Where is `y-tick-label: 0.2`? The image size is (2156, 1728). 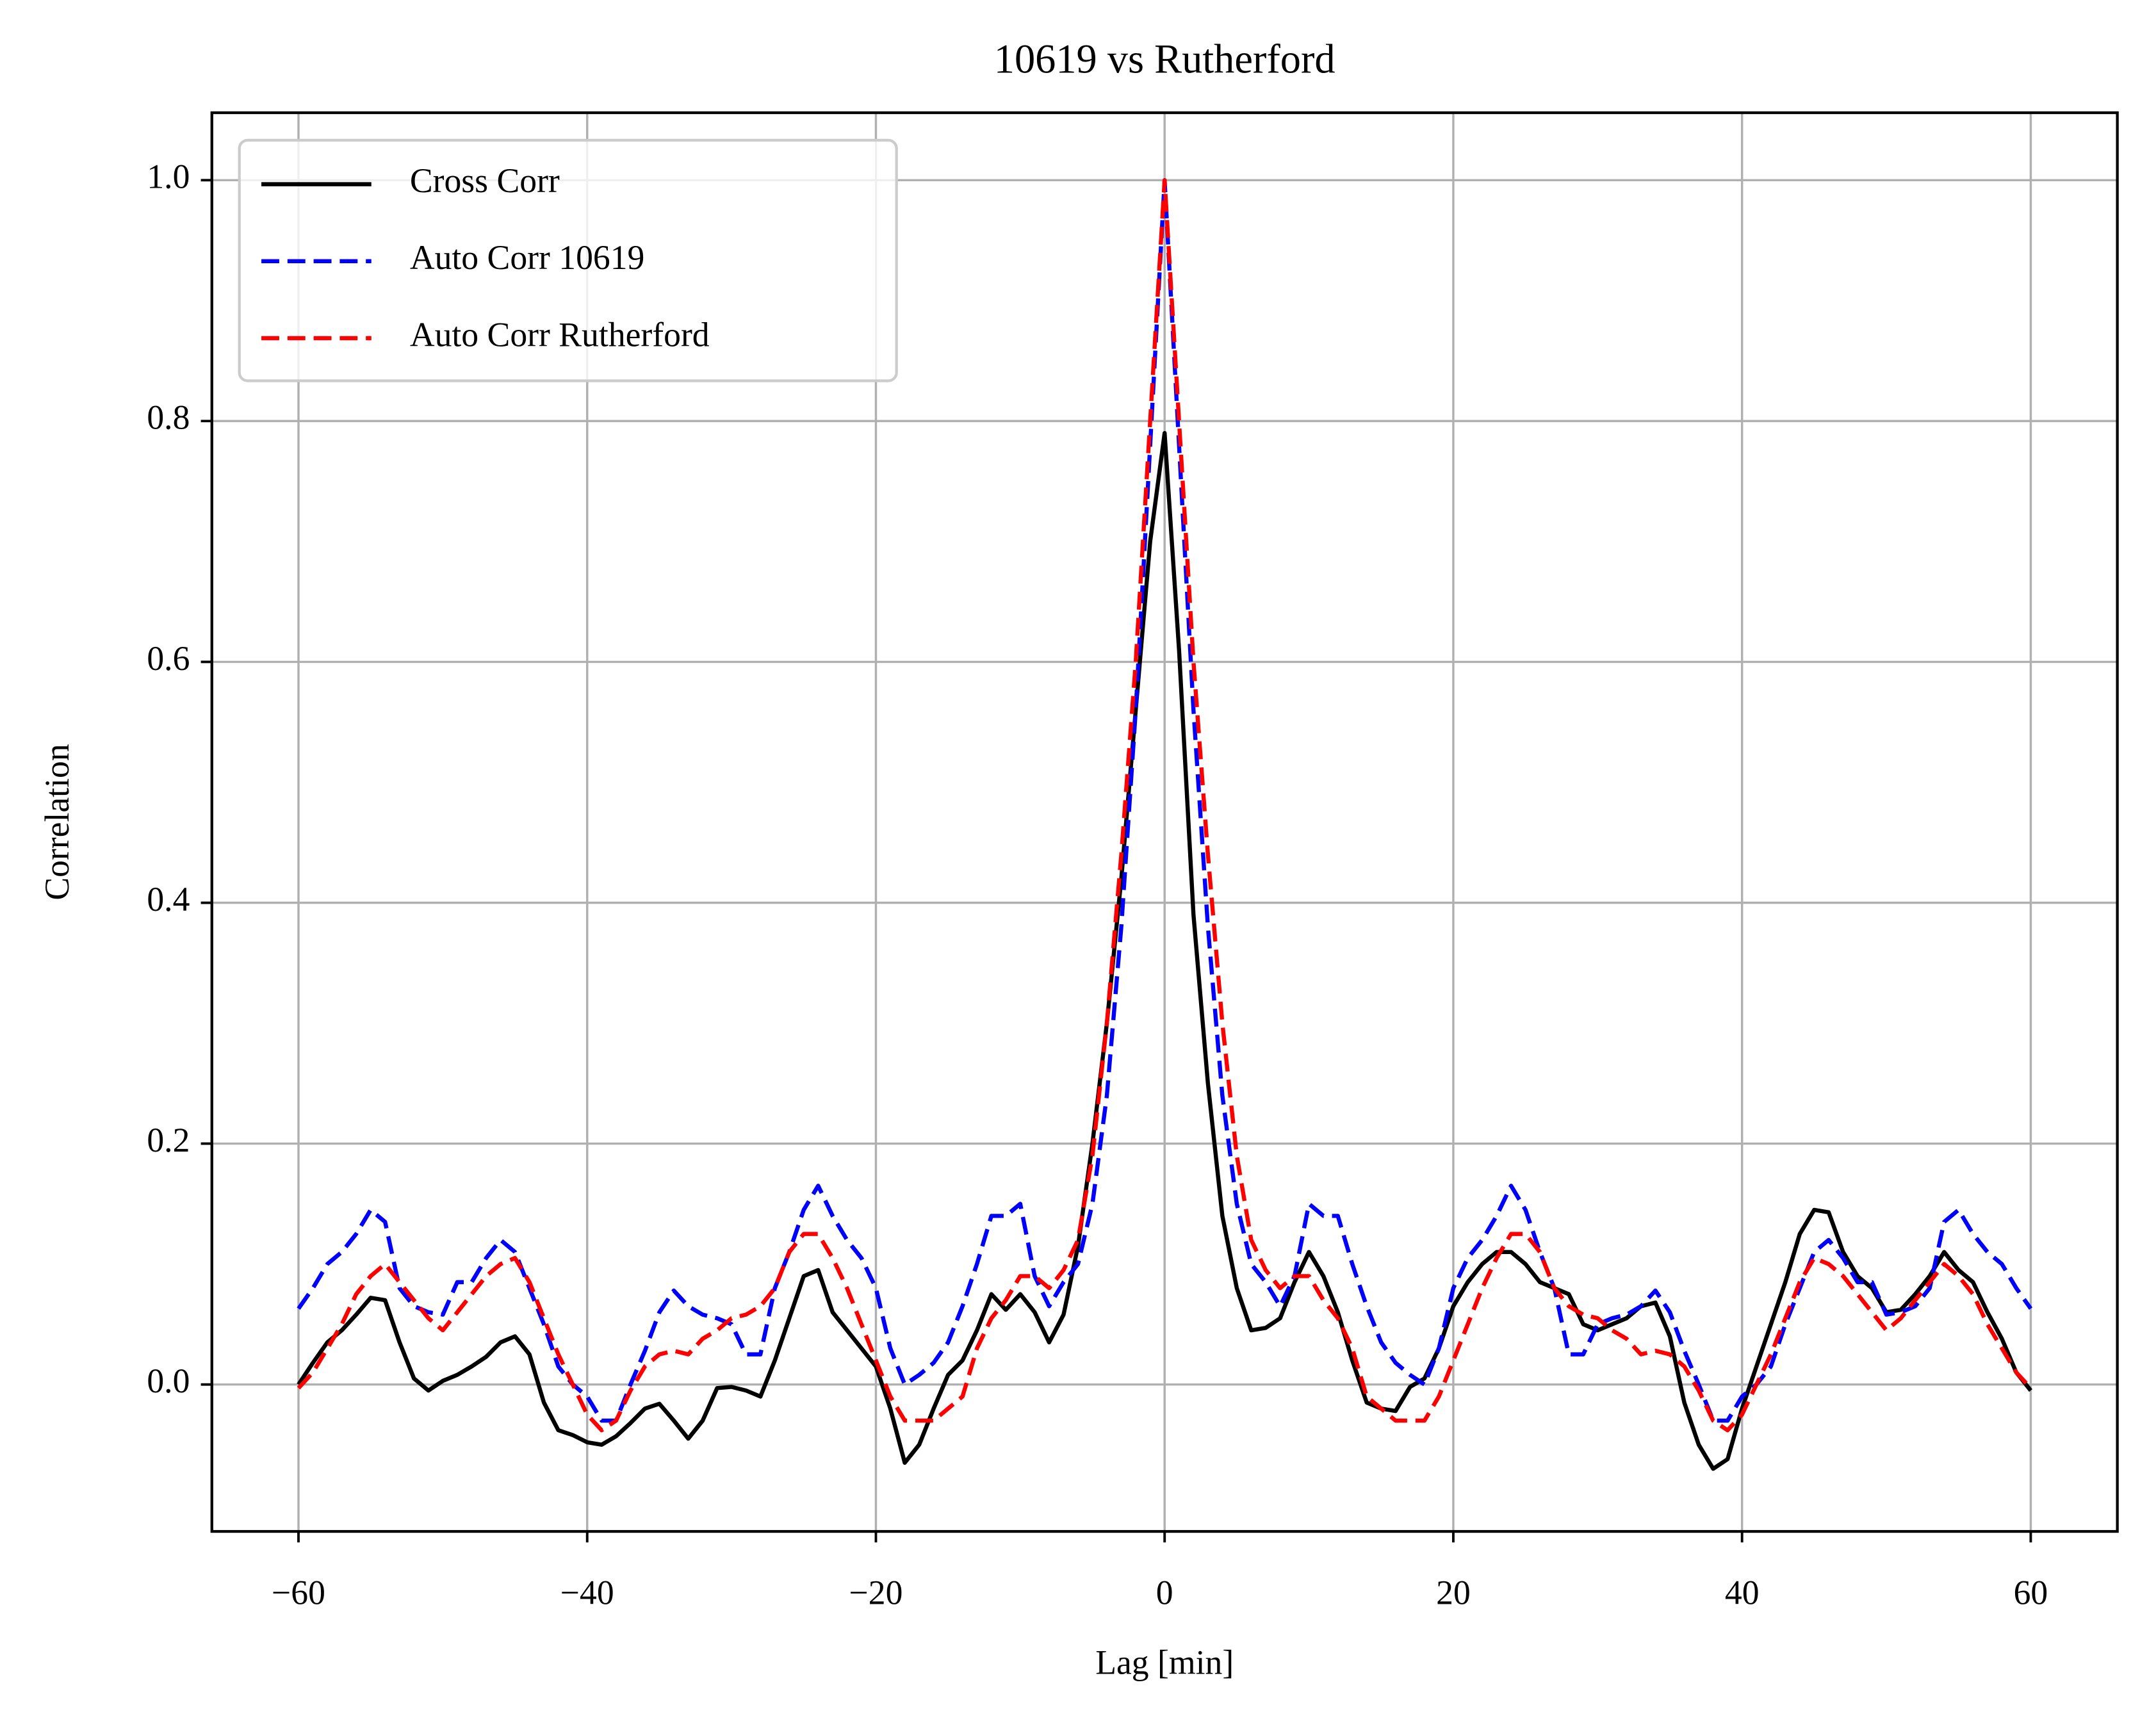
y-tick-label: 0.2 is located at coordinates (168, 1140).